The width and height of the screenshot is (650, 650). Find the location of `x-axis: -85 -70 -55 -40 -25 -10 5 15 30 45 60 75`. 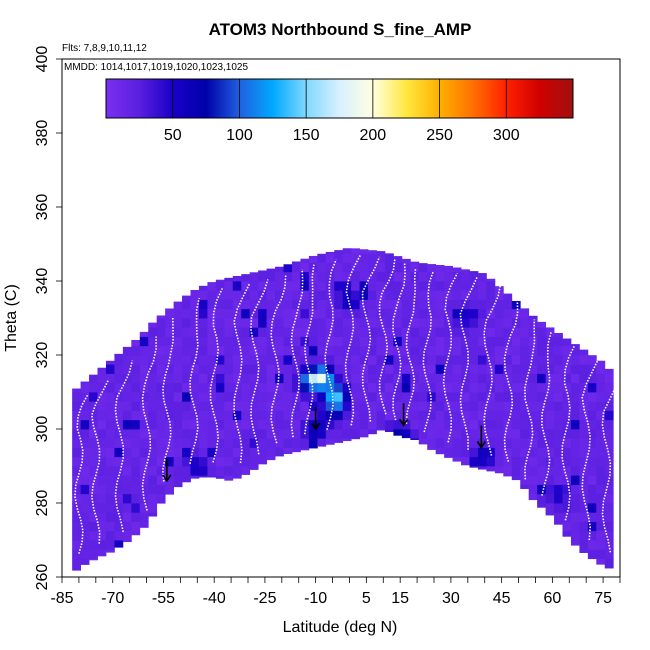

x-axis: -85 -70 -55 -40 -25 -10 5 15 30 45 60 75 is located at coordinates (335, 592).